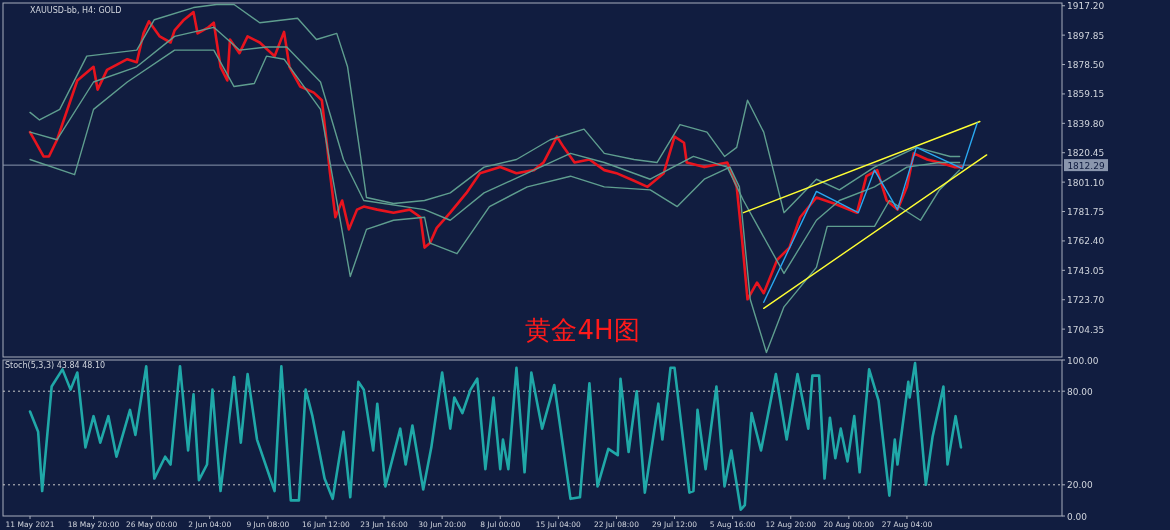 This screenshot has width=1170, height=530. Describe the element at coordinates (1086, 35) in the screenshot. I see `y-tick-label: 1897.85` at that location.